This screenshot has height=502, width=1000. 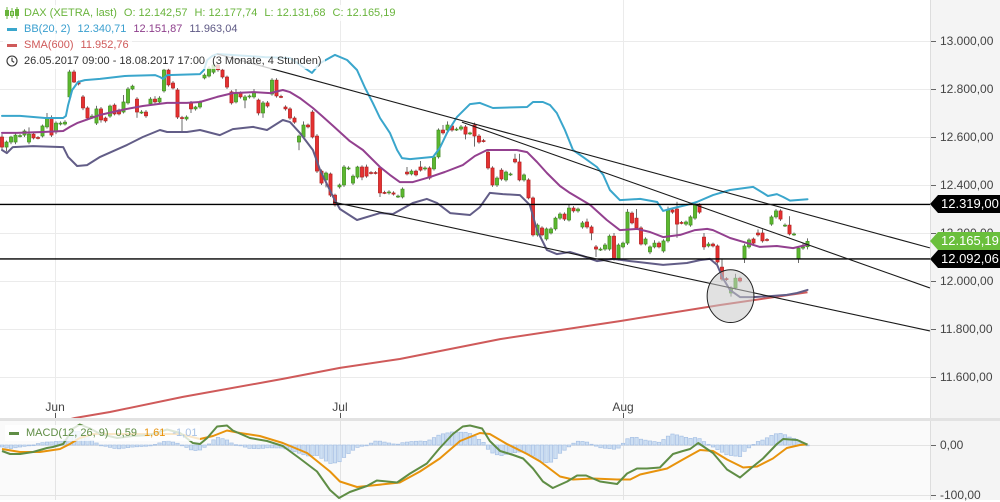 I want to click on legend-macd-row: MACD(12, 26, 9) 0,59 1,61 -1,01, so click(x=103, y=433).